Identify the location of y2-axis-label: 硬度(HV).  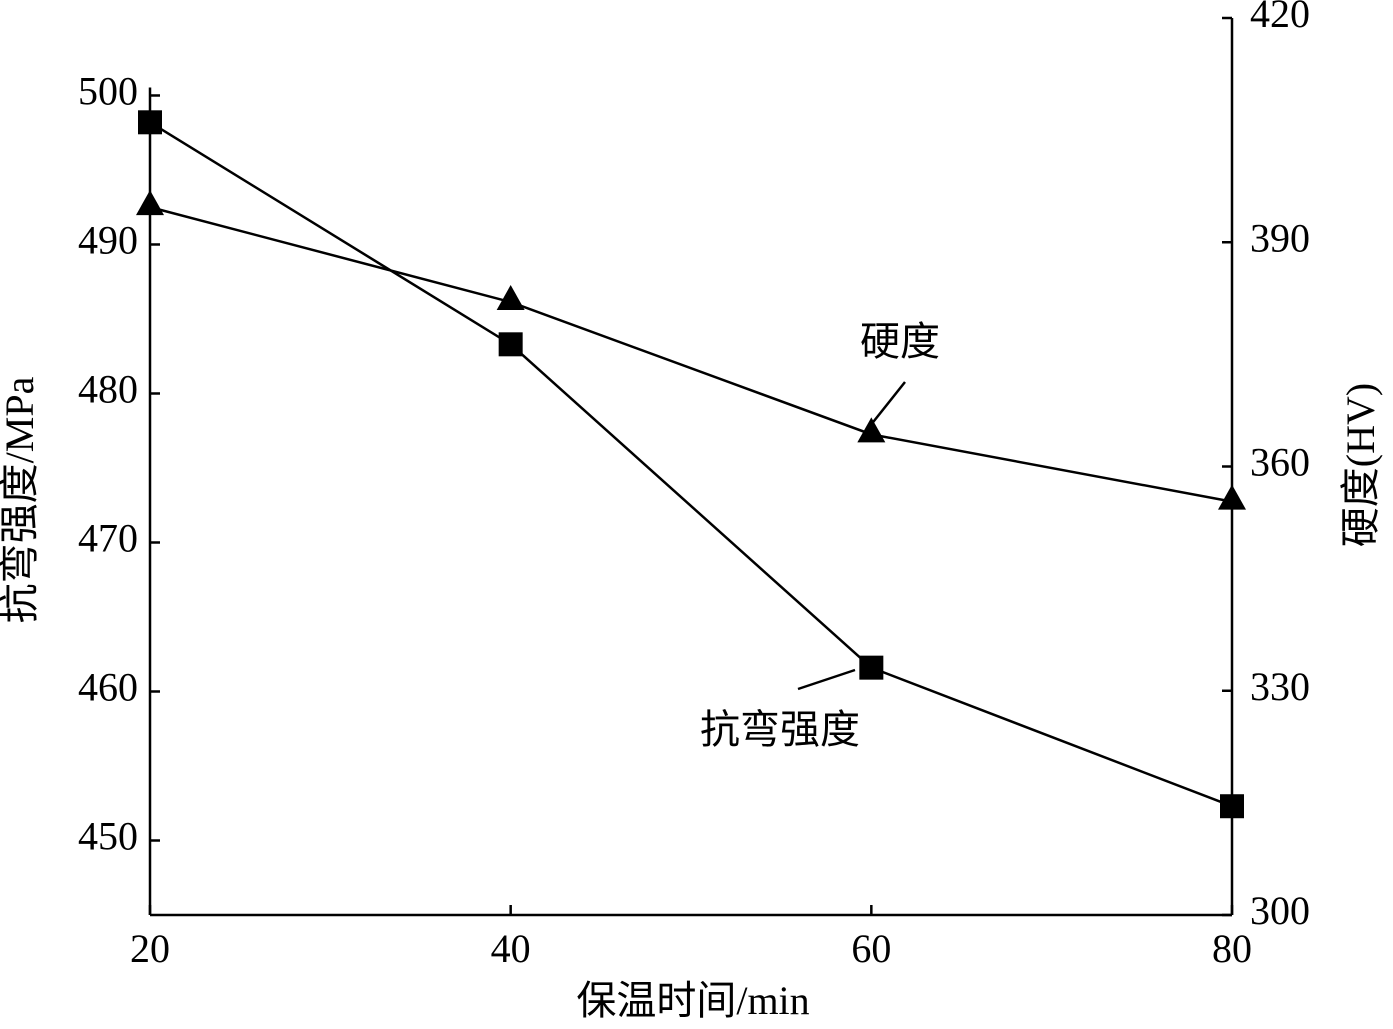
(1360, 465).